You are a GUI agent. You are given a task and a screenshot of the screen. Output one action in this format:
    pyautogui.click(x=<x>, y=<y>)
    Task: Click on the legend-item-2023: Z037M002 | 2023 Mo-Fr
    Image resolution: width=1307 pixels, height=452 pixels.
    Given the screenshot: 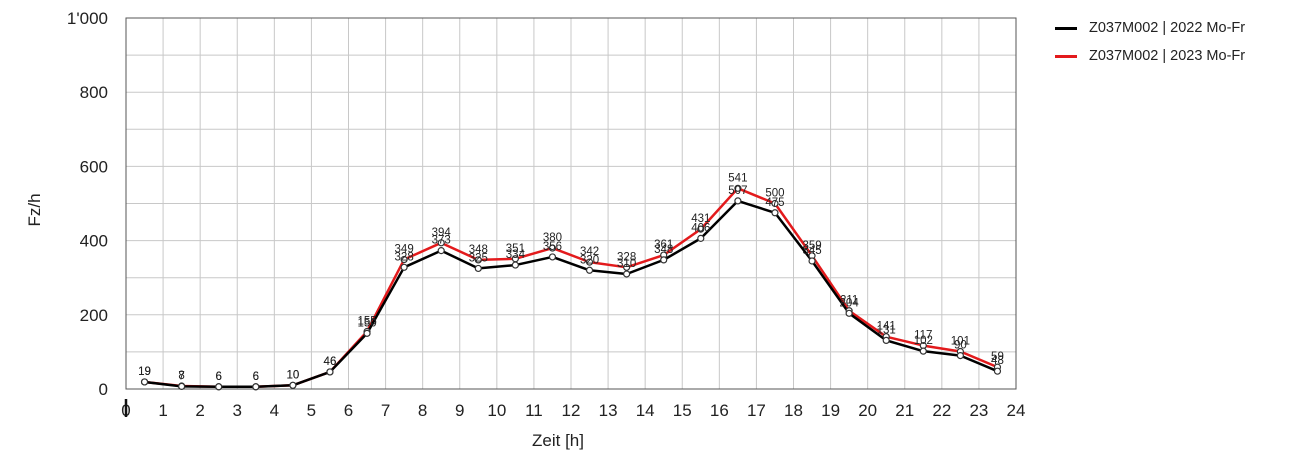 What is the action you would take?
    pyautogui.click(x=1150, y=56)
    